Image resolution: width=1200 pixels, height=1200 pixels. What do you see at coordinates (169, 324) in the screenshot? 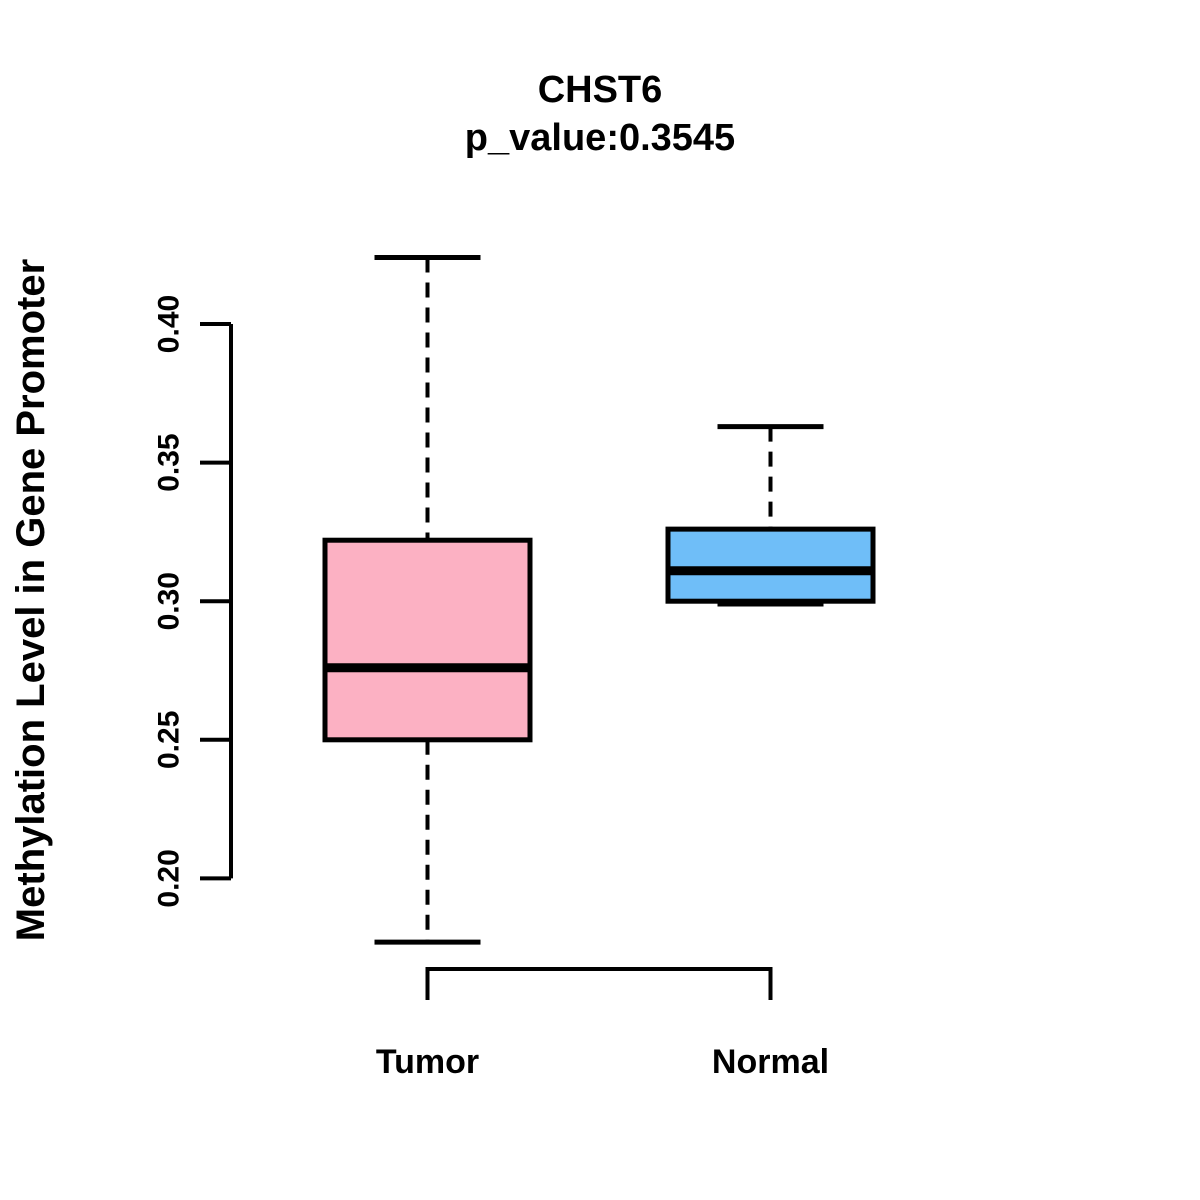
I see `y-axis-tick-label: 0.40` at bounding box center [169, 324].